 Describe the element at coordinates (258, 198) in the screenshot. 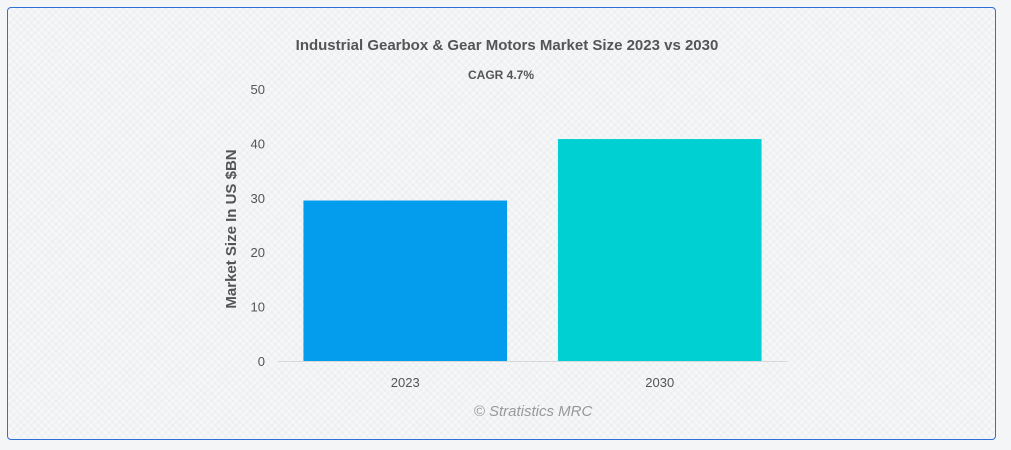

I see `y-tick-label: 30` at that location.